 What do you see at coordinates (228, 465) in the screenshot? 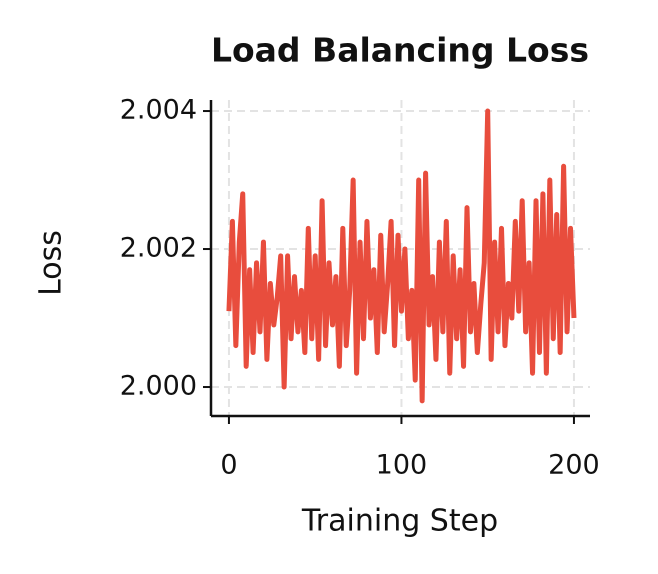
I see `x-tick-label: 0` at bounding box center [228, 465].